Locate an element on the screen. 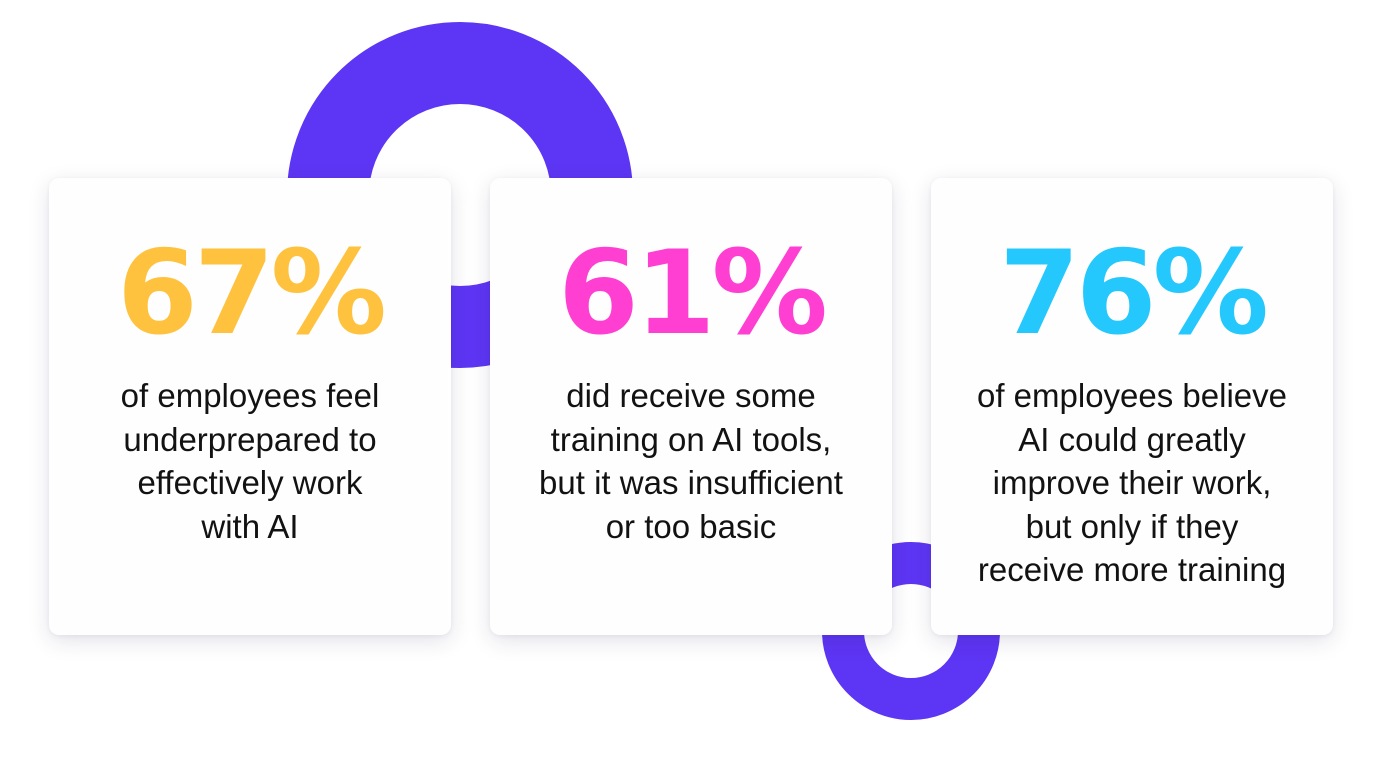  description-line: but only if they is located at coordinates (1132, 526).